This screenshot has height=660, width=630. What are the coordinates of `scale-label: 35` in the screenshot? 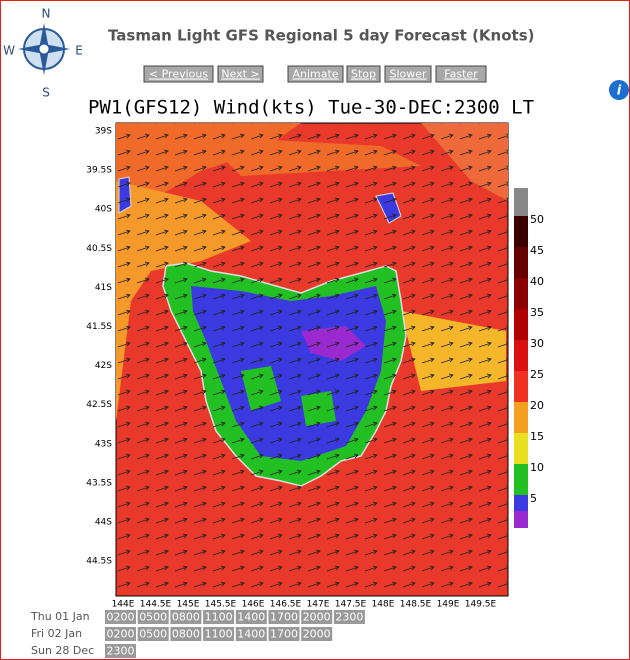 It's located at (537, 312).